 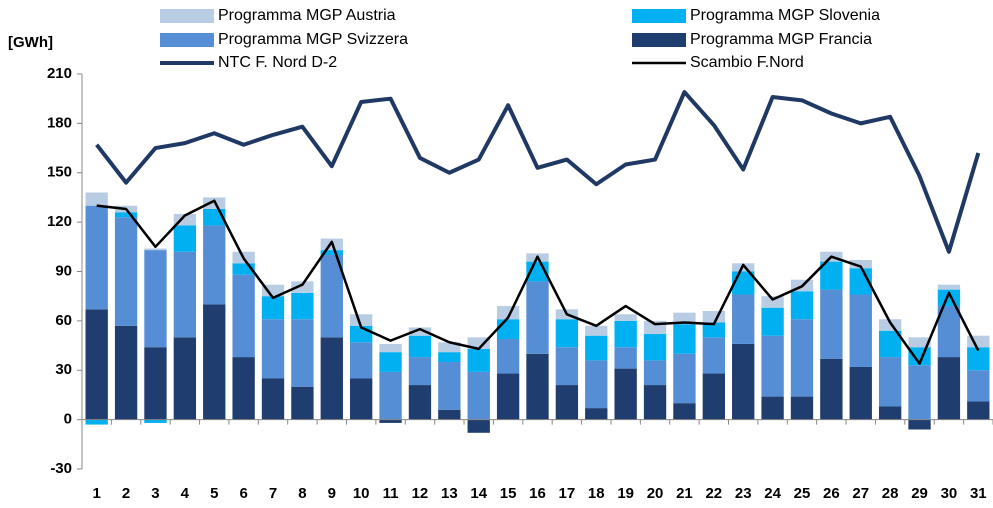 What do you see at coordinates (332, 493) in the screenshot?
I see `x-tick-label: 9` at bounding box center [332, 493].